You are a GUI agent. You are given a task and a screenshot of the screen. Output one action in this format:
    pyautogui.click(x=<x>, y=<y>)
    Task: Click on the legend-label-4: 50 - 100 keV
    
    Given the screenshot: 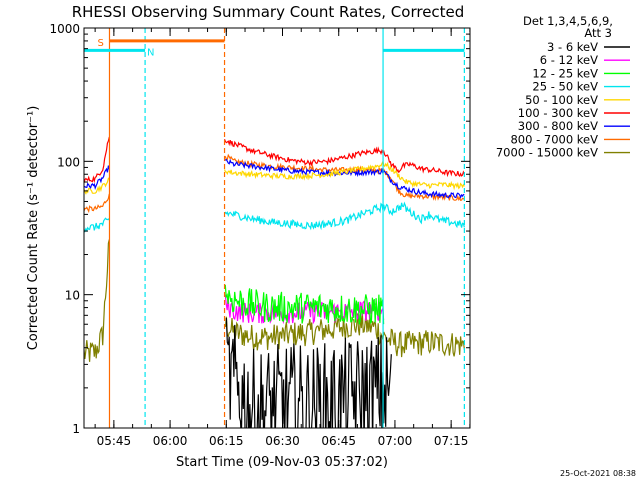 What is the action you would take?
    pyautogui.click(x=561, y=100)
    